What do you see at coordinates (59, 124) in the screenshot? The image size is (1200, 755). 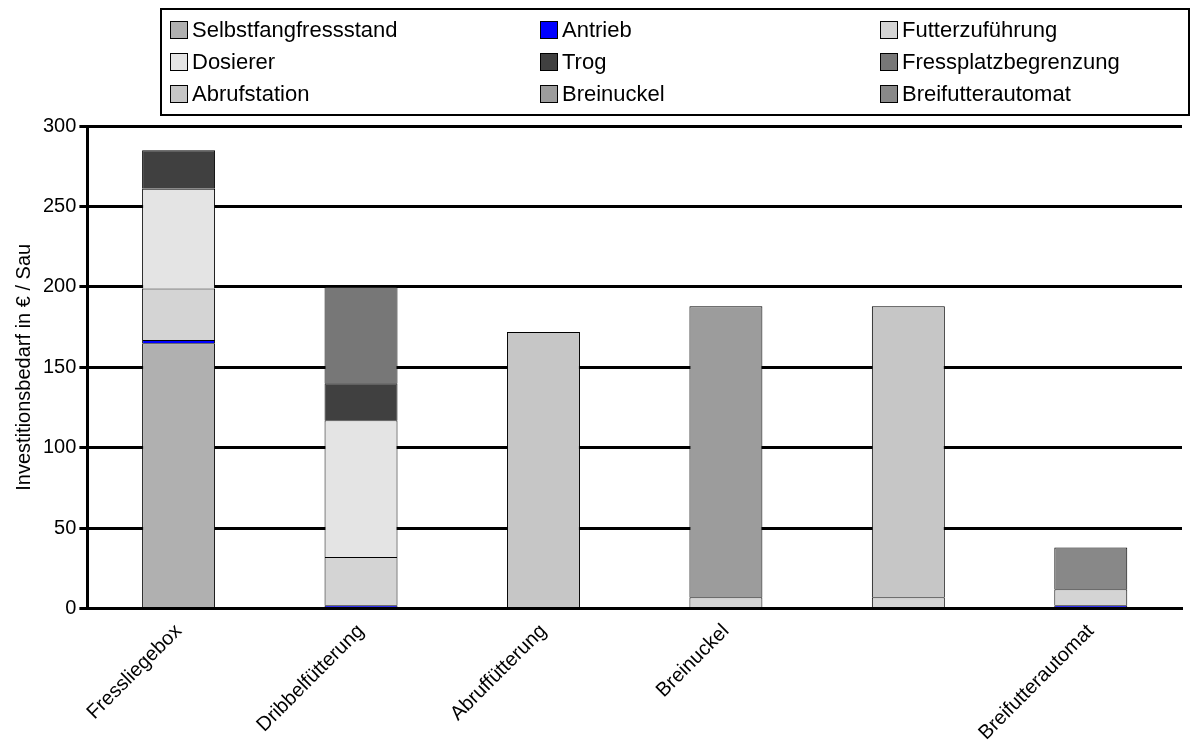 I see `y-tick-label: 300` at bounding box center [59, 124].